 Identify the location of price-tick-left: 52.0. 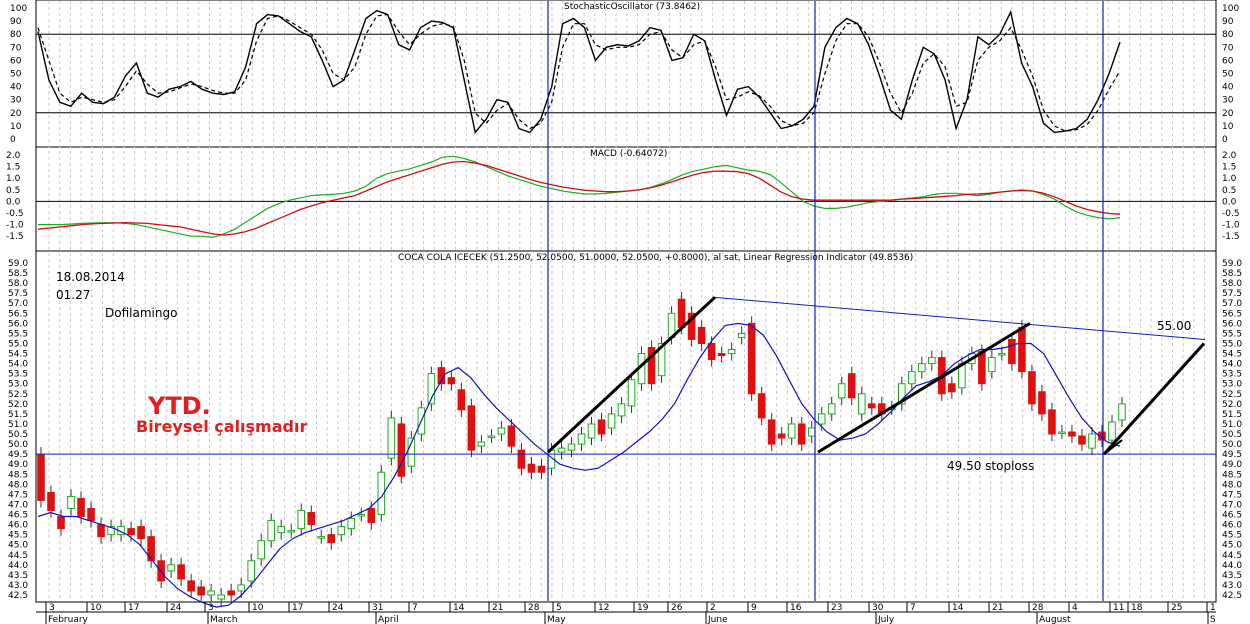
(18, 405).